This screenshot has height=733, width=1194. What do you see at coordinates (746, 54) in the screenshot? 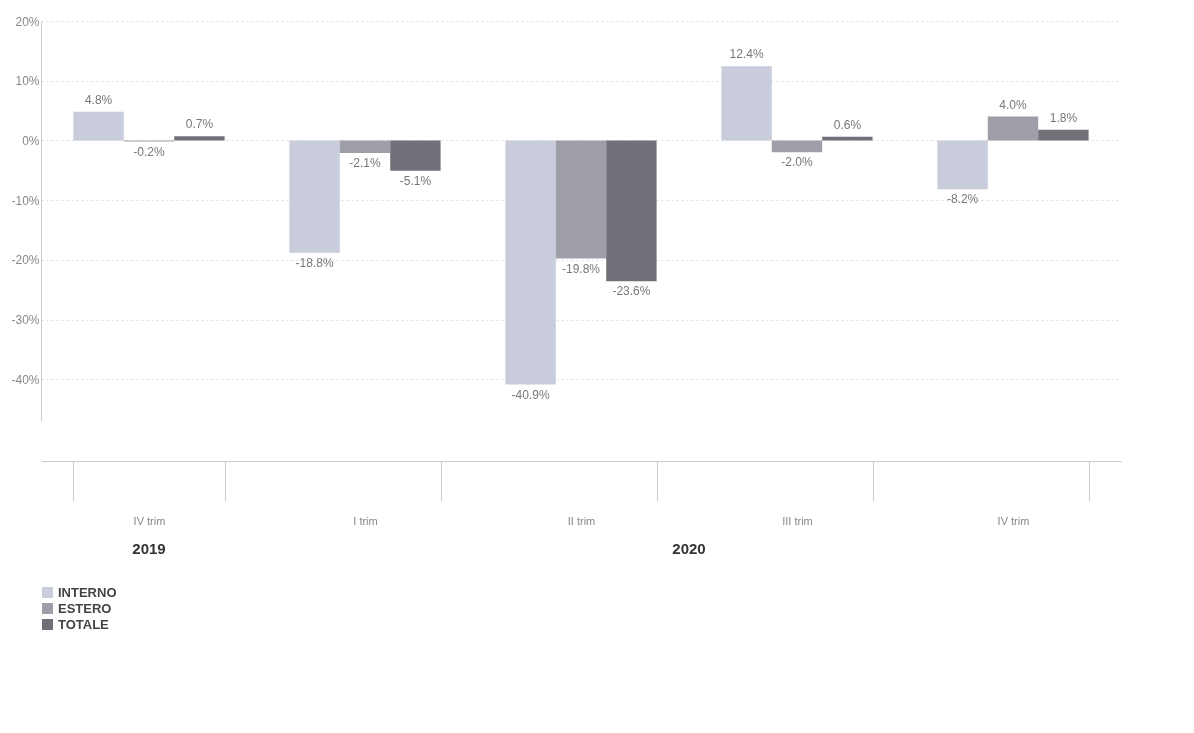
I see `data-label: 12.4%` at bounding box center [746, 54].